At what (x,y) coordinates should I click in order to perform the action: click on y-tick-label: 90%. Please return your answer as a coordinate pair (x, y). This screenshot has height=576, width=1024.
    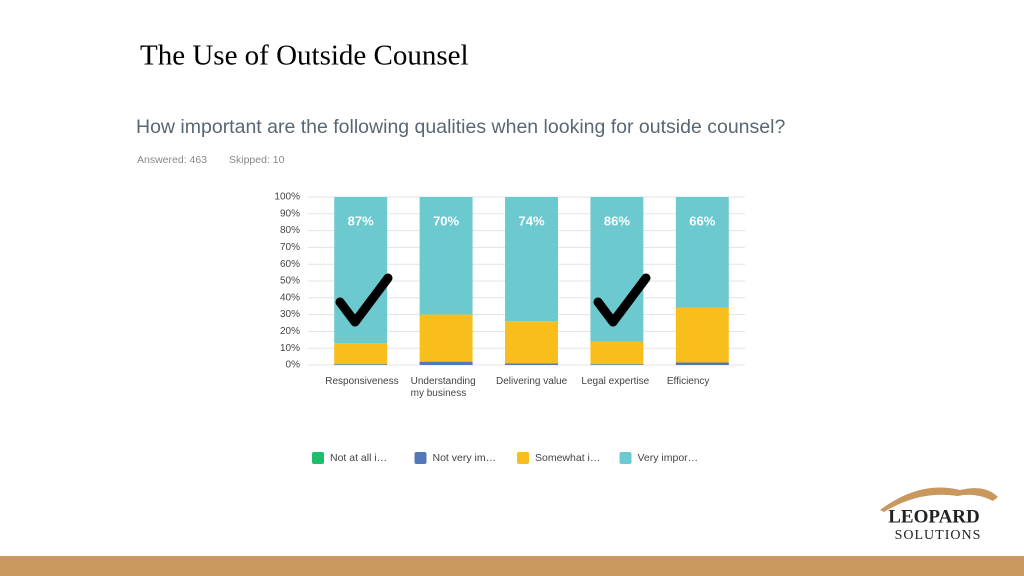
    Looking at the image, I should click on (290, 213).